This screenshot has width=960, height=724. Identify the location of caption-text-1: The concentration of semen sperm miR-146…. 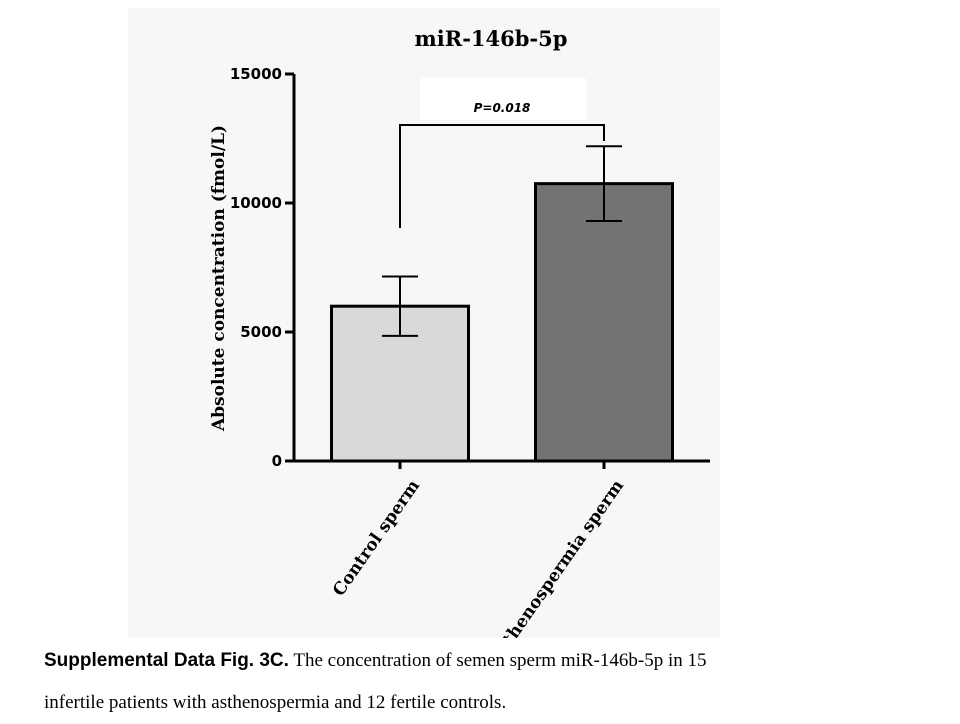
(497, 660).